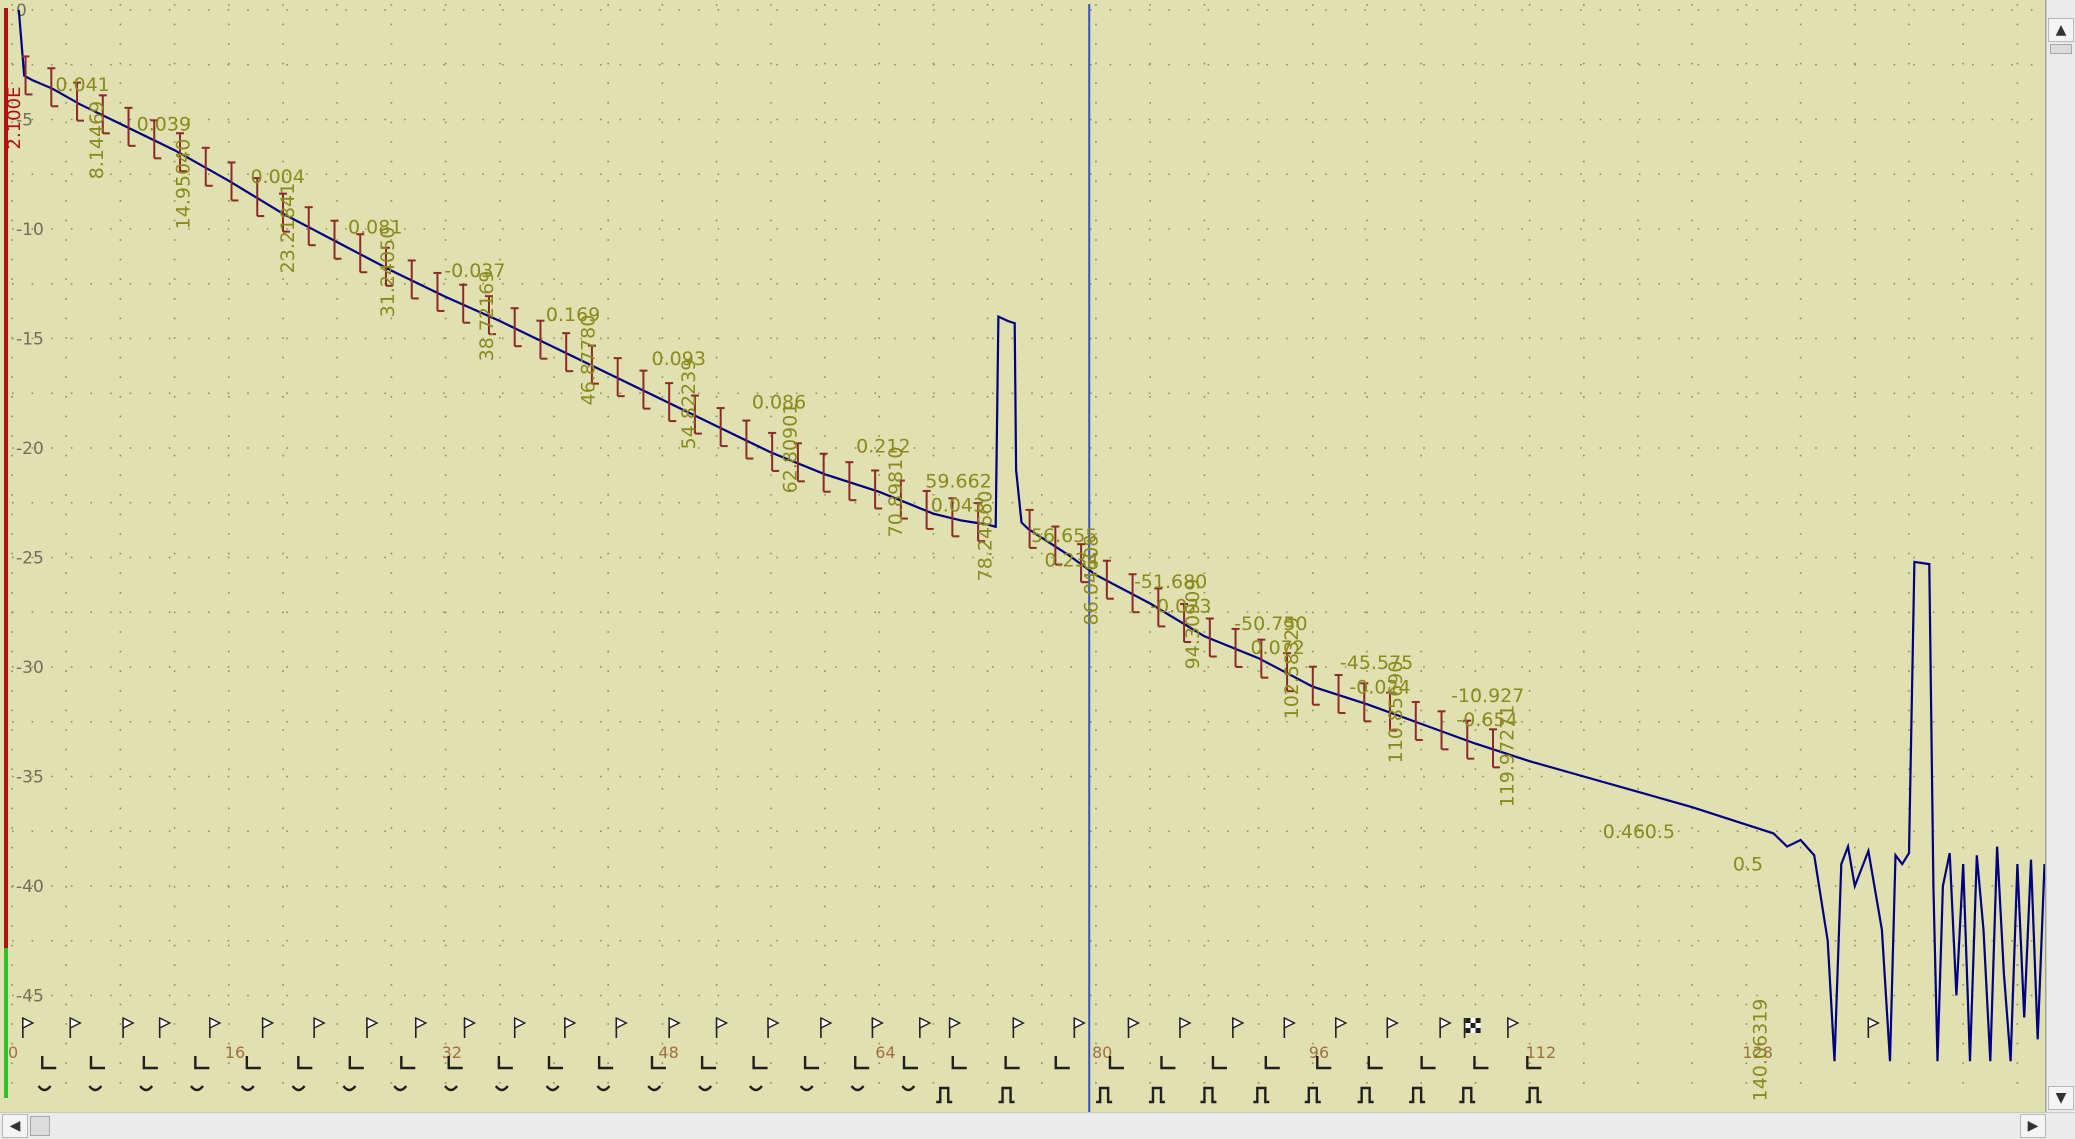 The image size is (2075, 1139). I want to click on value-label: 59.662, so click(958, 481).